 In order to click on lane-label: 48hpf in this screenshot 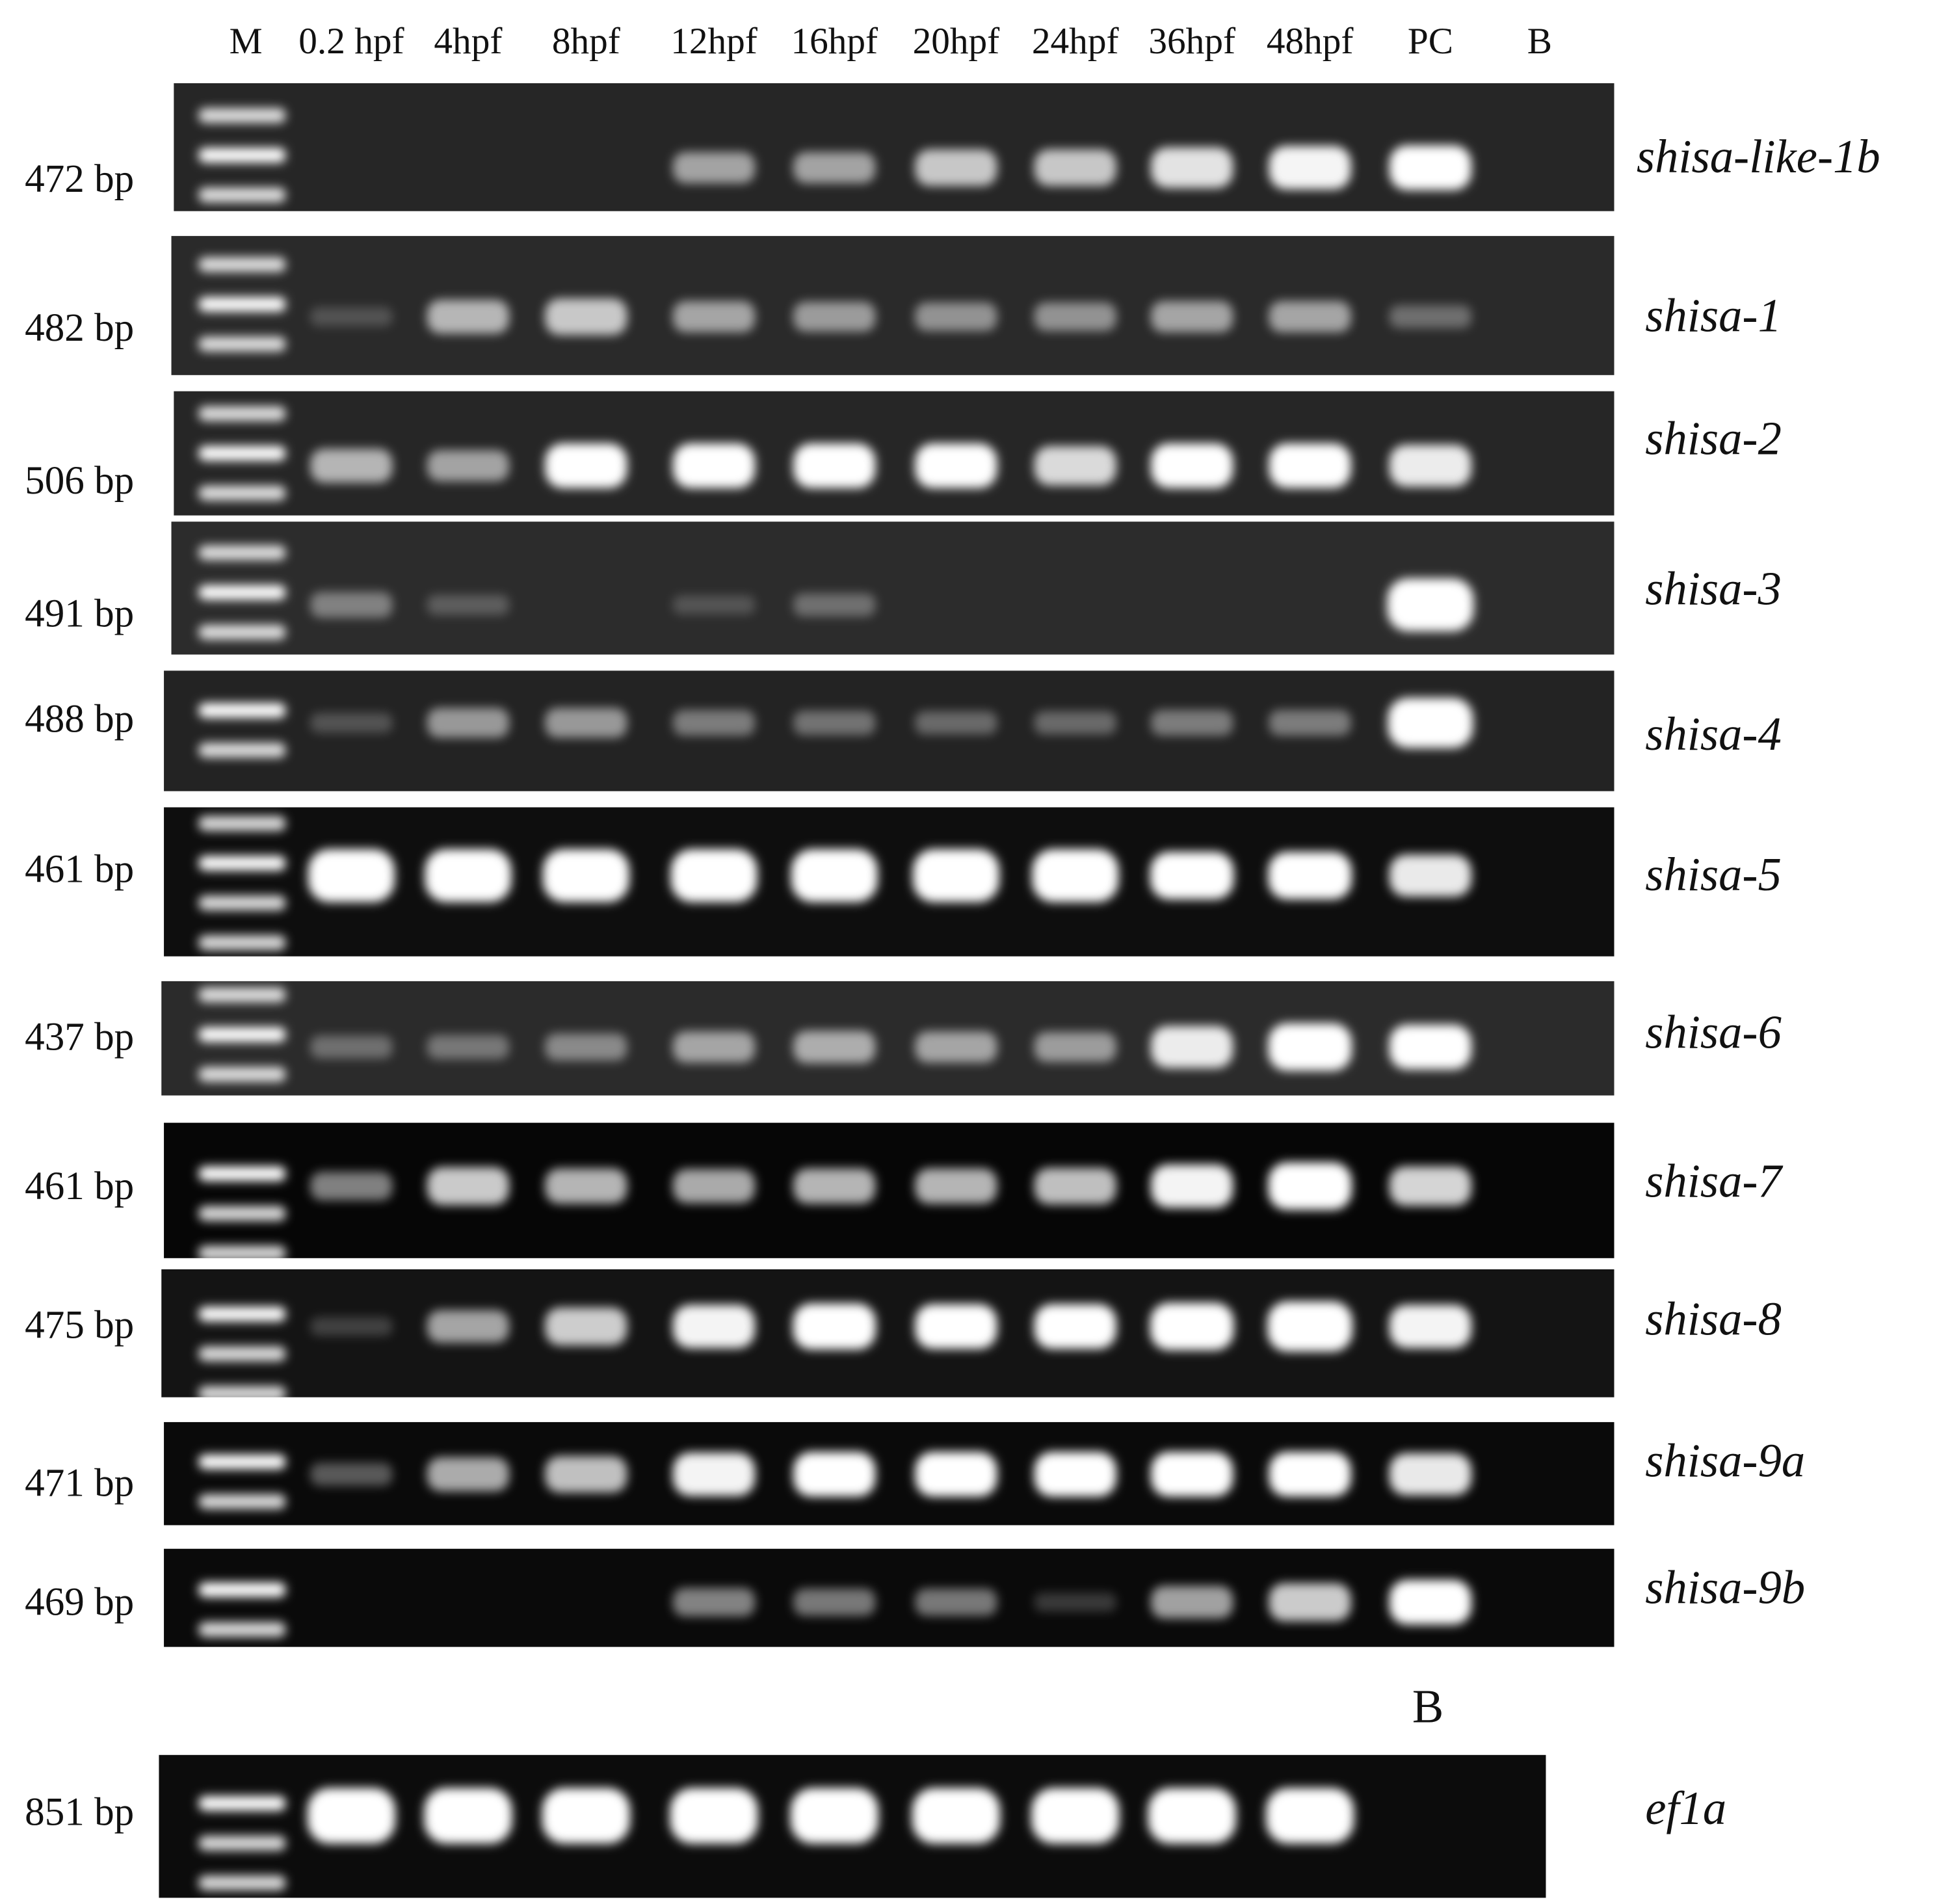, I will do `click(1311, 41)`.